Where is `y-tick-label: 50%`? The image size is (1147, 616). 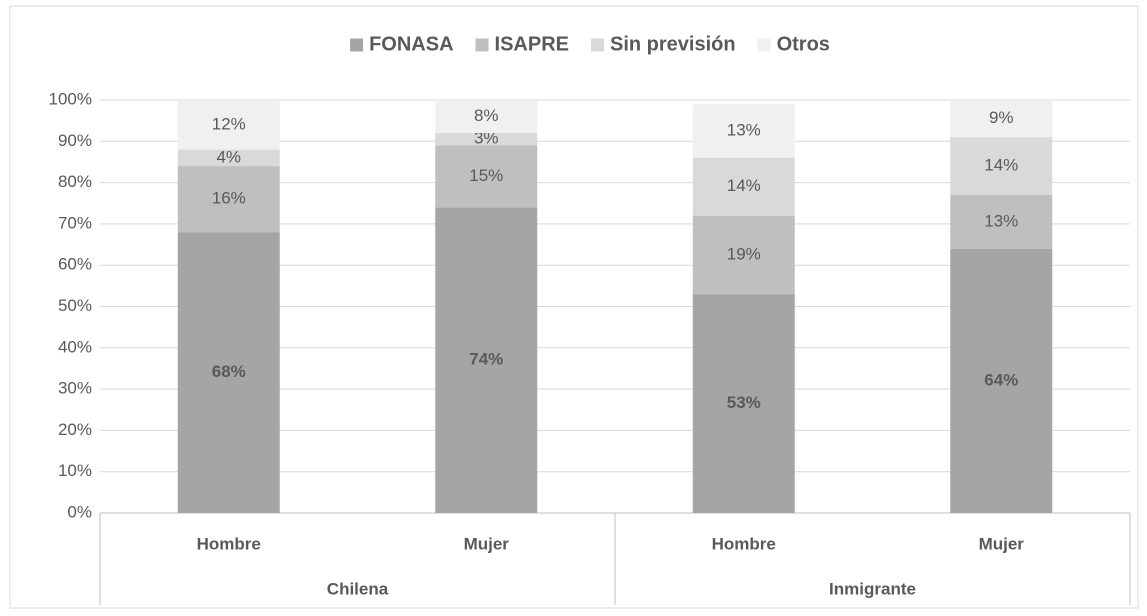
y-tick-label: 50% is located at coordinates (75, 305).